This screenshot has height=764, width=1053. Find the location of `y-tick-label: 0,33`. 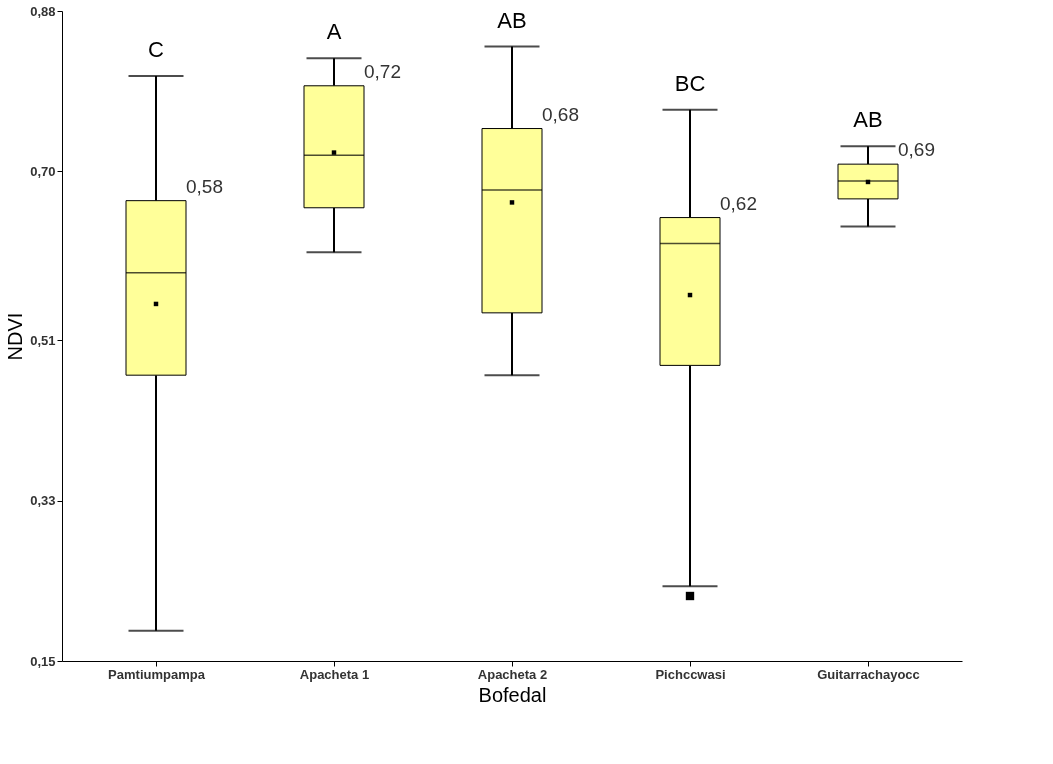

y-tick-label: 0,33 is located at coordinates (43, 501).